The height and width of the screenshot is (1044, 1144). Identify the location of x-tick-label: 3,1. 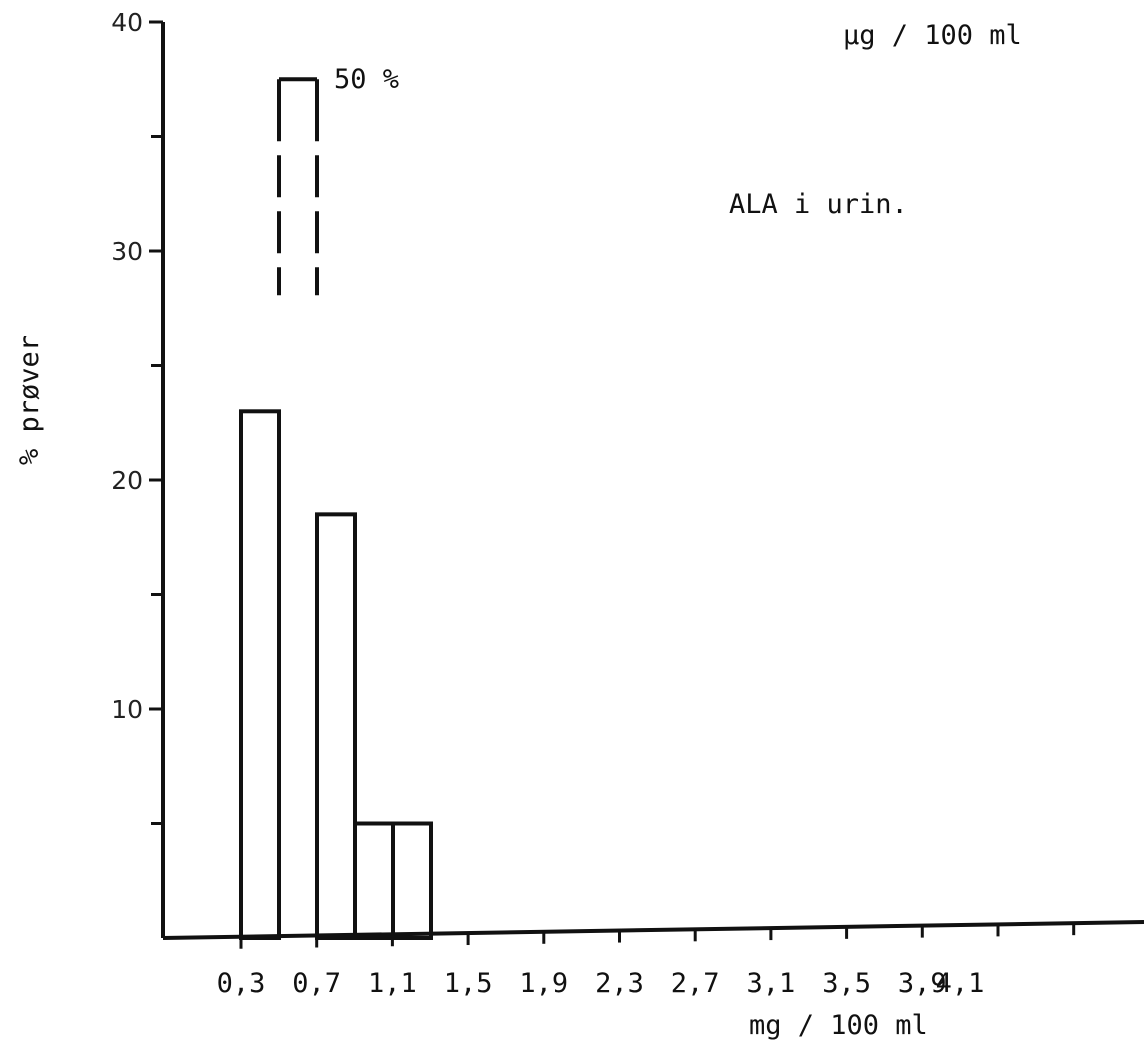
(771, 983).